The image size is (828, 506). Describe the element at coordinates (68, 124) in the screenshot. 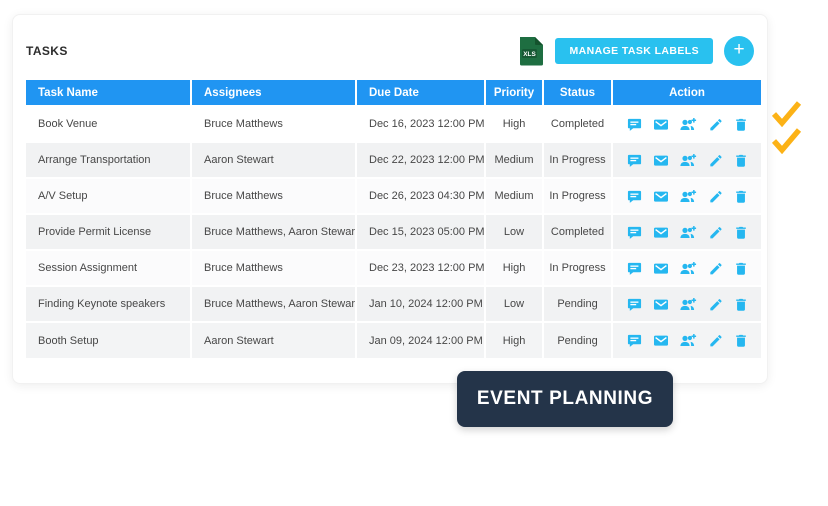

I see `task-name-cell: Book Venue` at that location.